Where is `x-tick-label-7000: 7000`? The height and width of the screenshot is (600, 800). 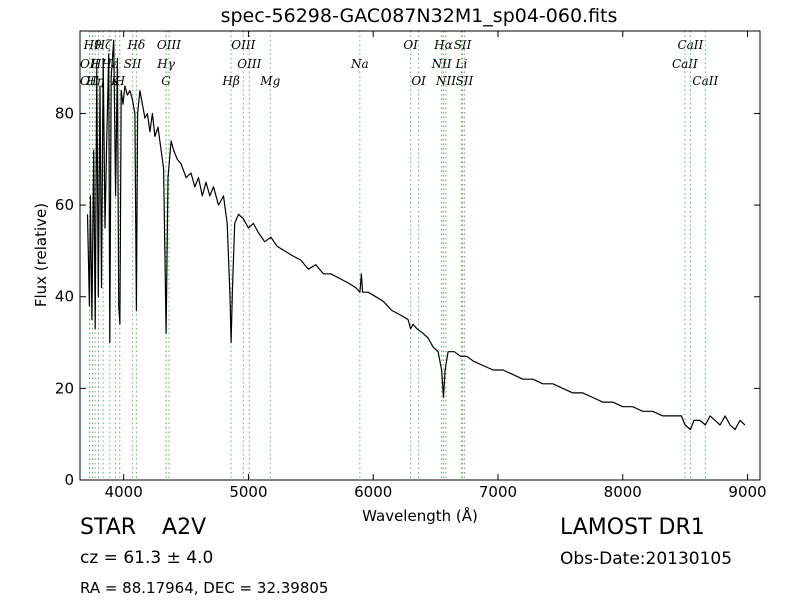
x-tick-label-7000: 7000 is located at coordinates (498, 492).